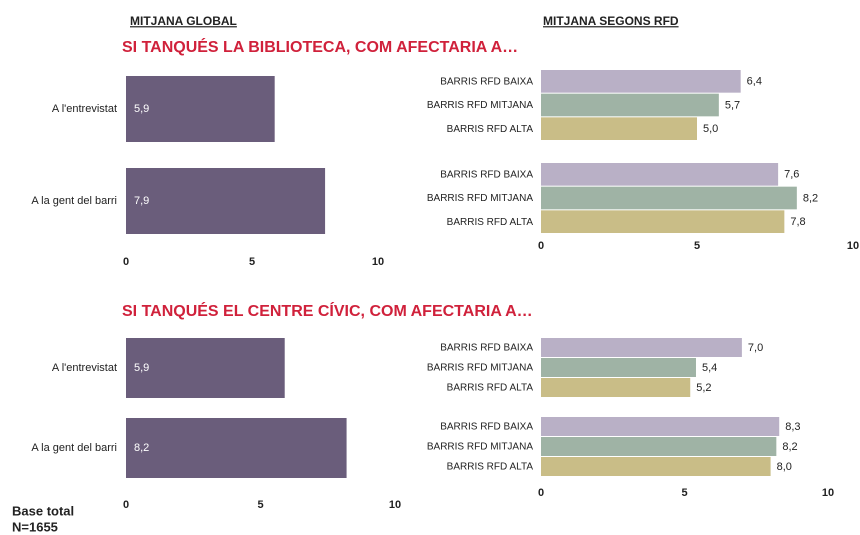 The width and height of the screenshot is (860, 535). What do you see at coordinates (183, 21) in the screenshot?
I see `header: MITJANA GLOBAL` at bounding box center [183, 21].